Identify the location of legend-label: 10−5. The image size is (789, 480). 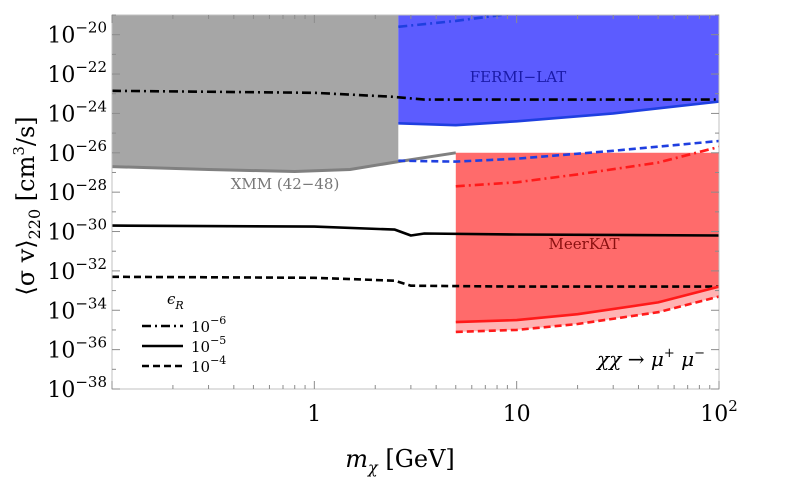
(208, 345).